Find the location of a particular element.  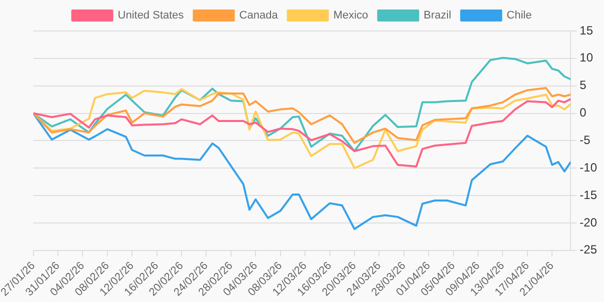

y-tick-label: -25 is located at coordinates (589, 249).